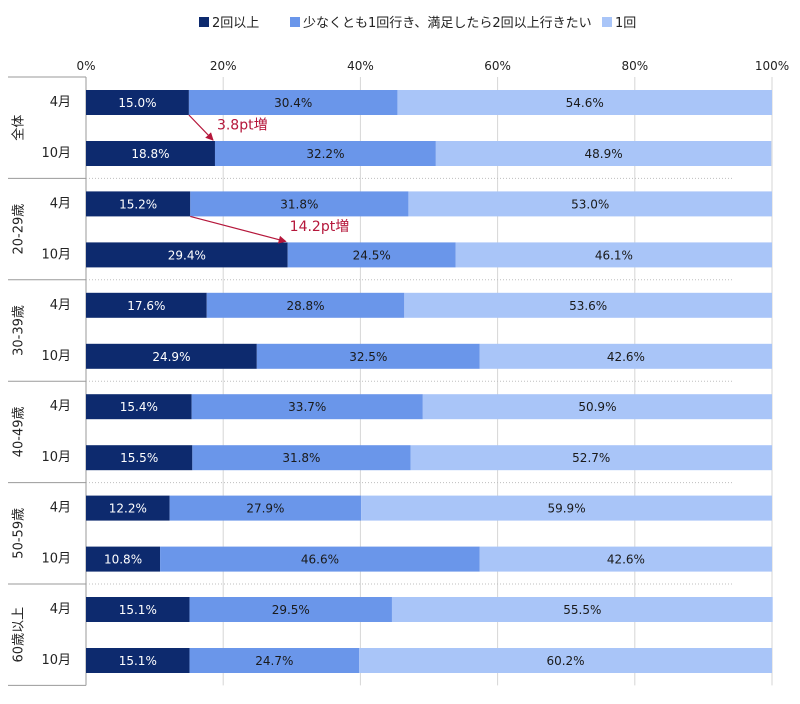  Describe the element at coordinates (19, 432) in the screenshot. I see `group-label: 40-49歳` at that location.